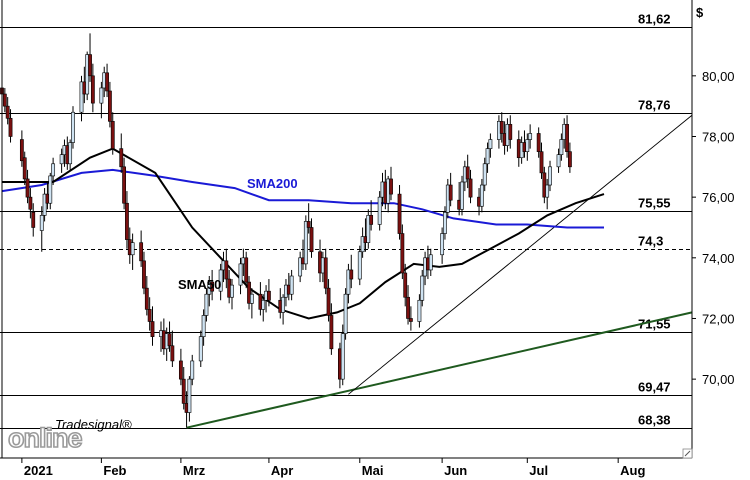 The width and height of the screenshot is (750, 480). Describe the element at coordinates (718, 379) in the screenshot. I see `y-tick-label-0: 70,00` at that location.